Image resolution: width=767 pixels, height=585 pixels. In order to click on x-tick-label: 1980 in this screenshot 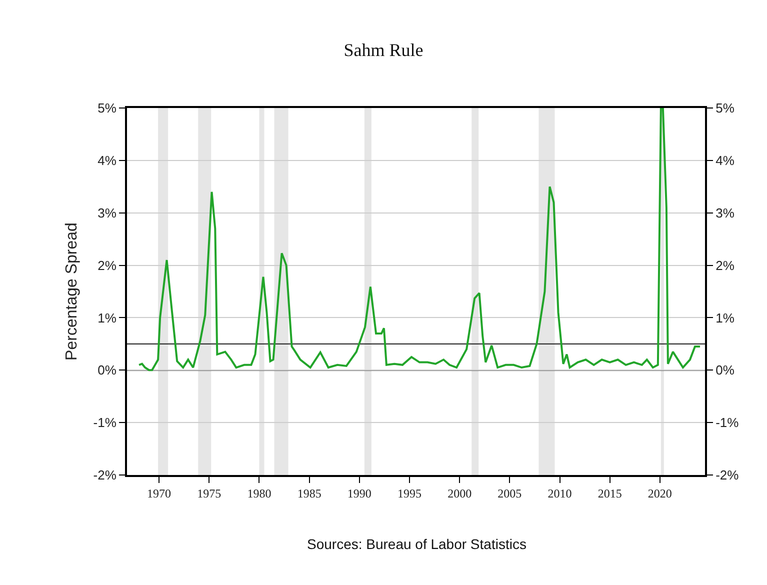, I will do `click(259, 493)`.